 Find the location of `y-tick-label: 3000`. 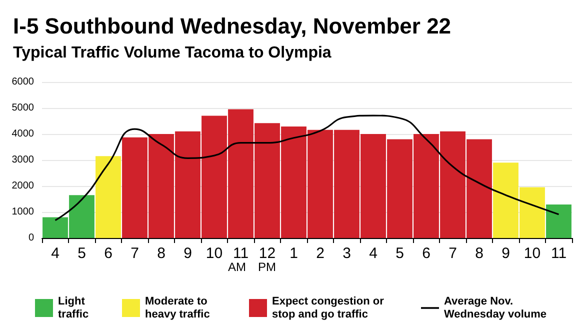

y-tick-label: 3000 is located at coordinates (23, 160).